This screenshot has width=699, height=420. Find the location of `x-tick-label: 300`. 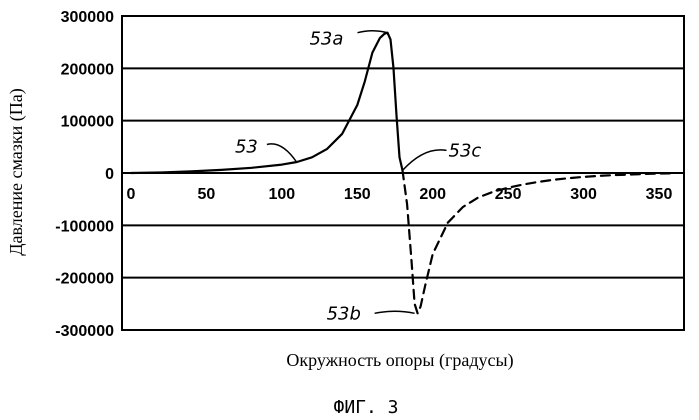

x-tick-label: 300 is located at coordinates (583, 194).